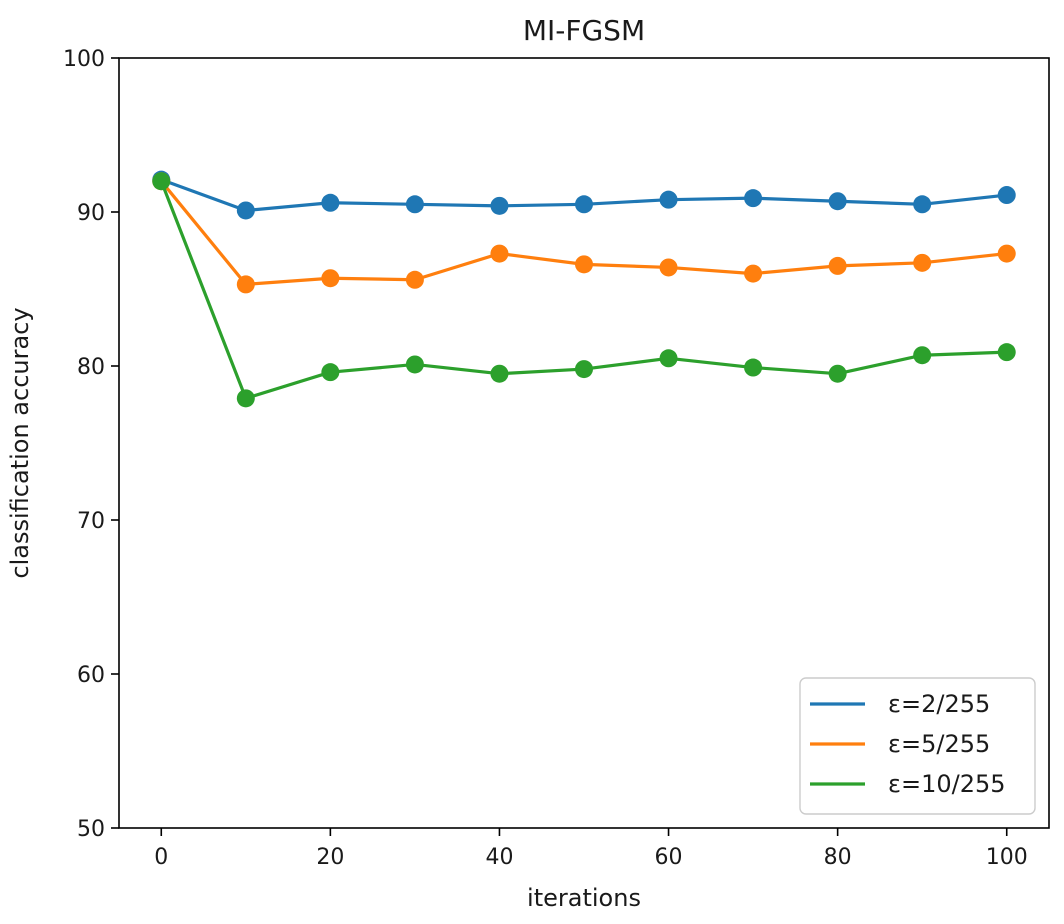  What do you see at coordinates (91, 367) in the screenshot?
I see `y-tick-label: 80` at bounding box center [91, 367].